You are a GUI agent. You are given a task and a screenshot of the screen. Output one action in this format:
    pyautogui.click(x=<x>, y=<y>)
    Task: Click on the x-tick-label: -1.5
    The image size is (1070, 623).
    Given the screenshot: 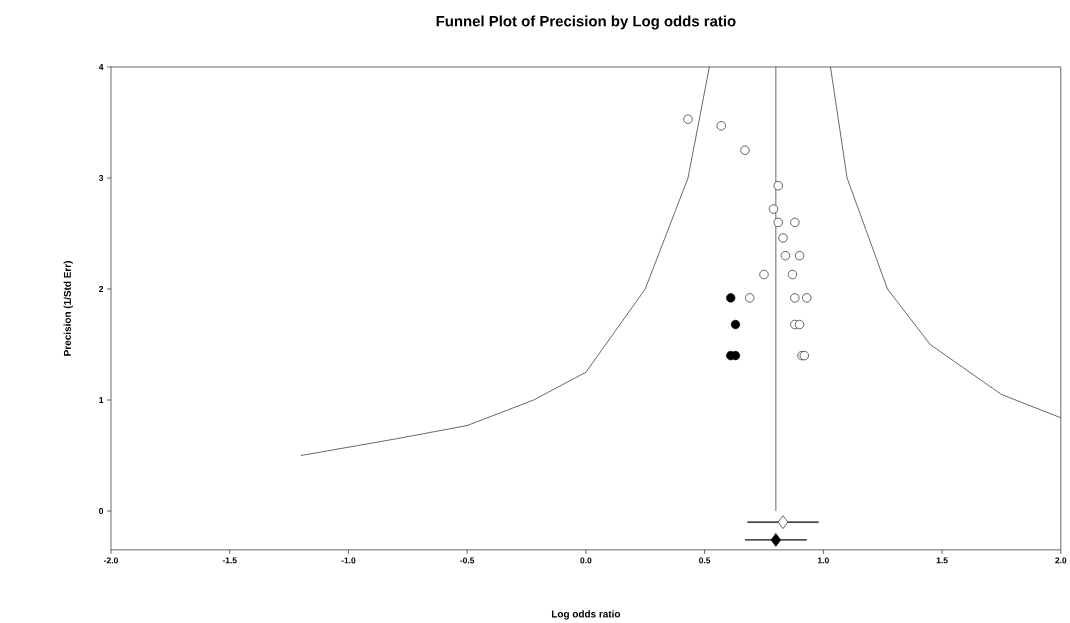 What is the action you would take?
    pyautogui.click(x=229, y=560)
    